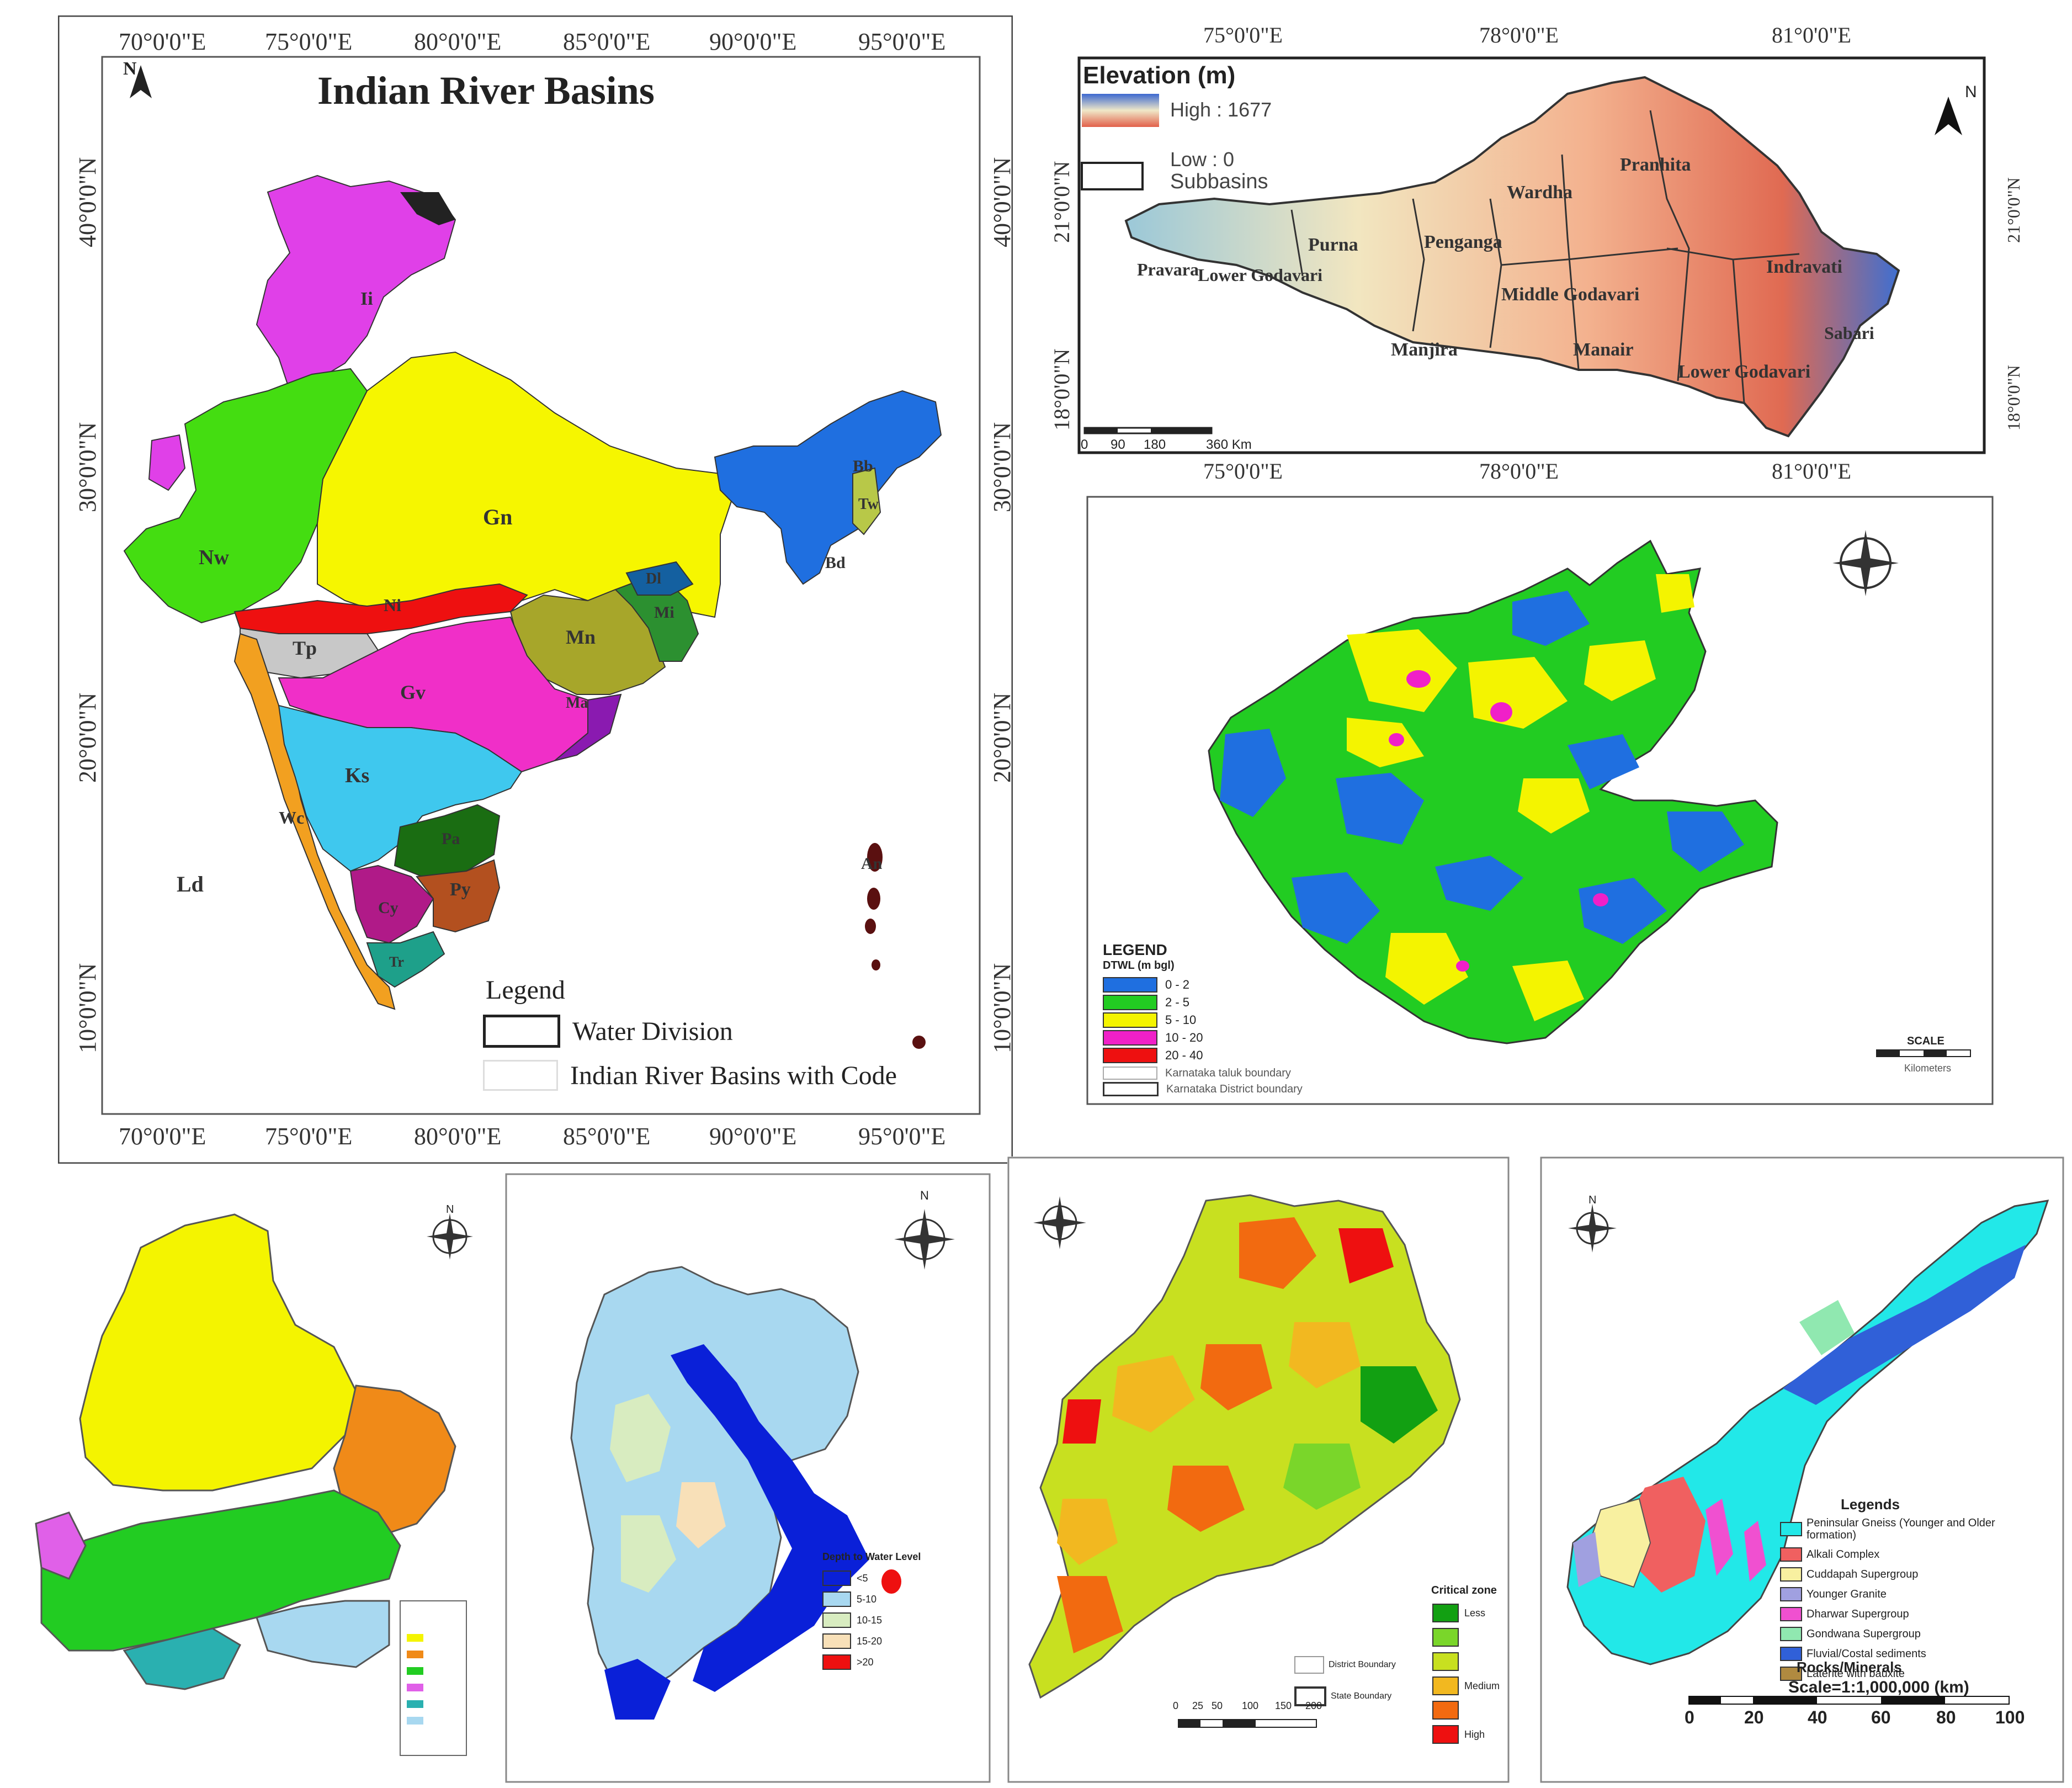 The width and height of the screenshot is (2072, 1788). Describe the element at coordinates (525, 990) in the screenshot. I see `legend-title: Legend` at that location.